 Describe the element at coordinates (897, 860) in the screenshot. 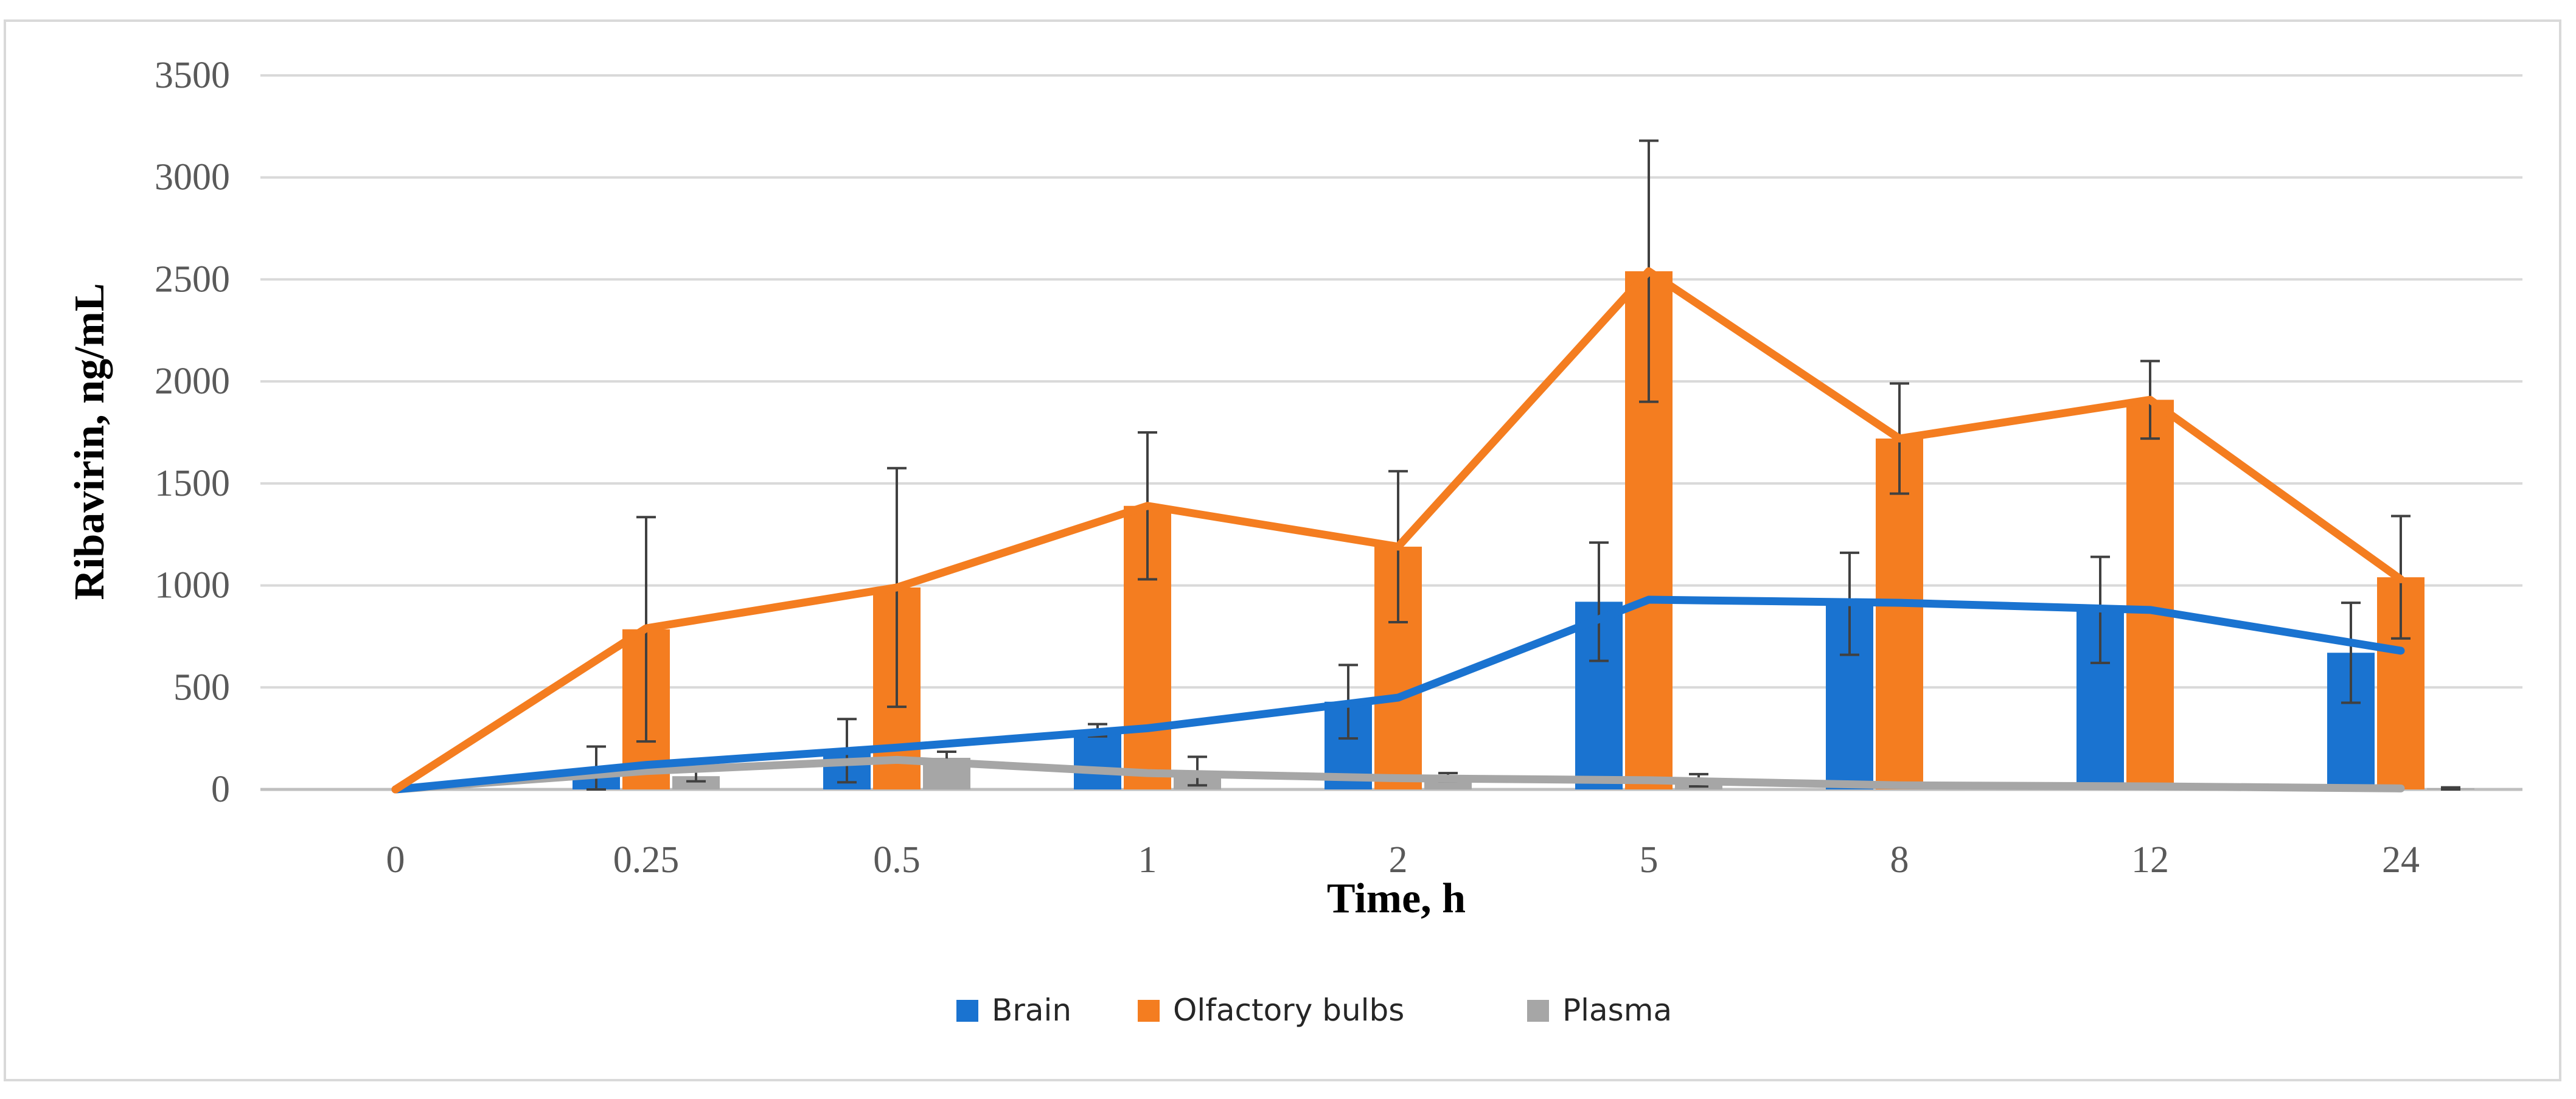

I see `x-tick-label: 0.5` at that location.